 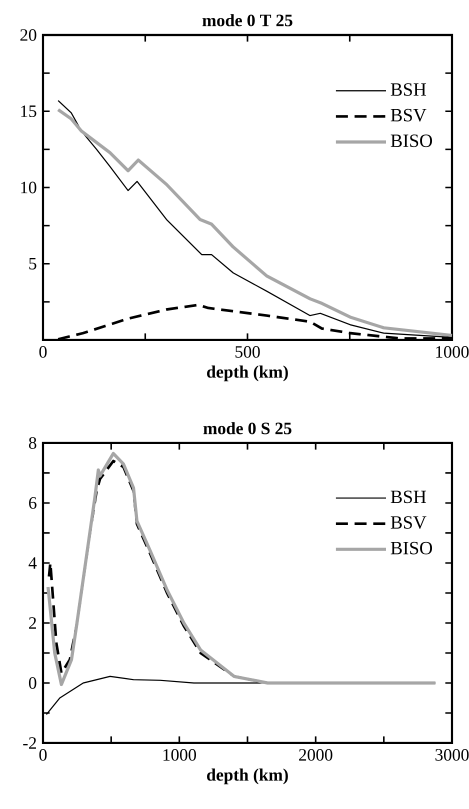 What do you see at coordinates (32, 264) in the screenshot?
I see `y-tick-label: 5` at bounding box center [32, 264].